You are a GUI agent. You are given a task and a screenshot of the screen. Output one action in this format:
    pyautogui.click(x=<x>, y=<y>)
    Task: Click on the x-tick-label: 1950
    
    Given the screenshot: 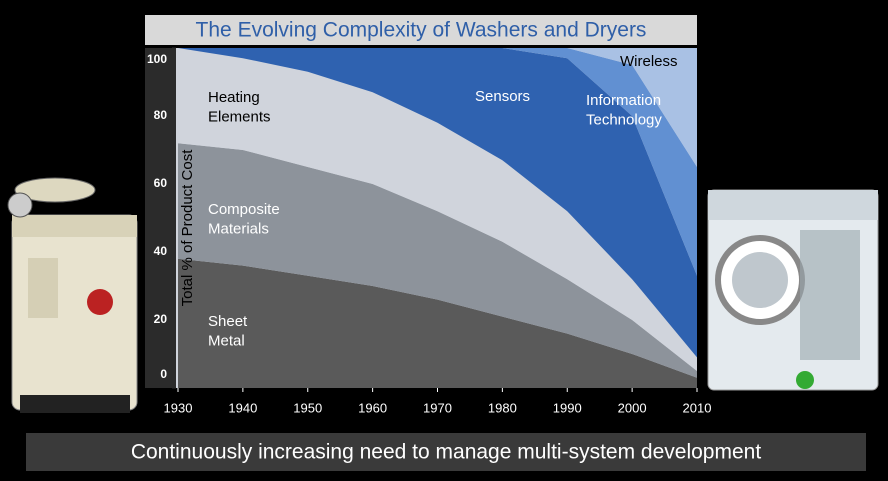 What is the action you would take?
    pyautogui.click(x=307, y=407)
    